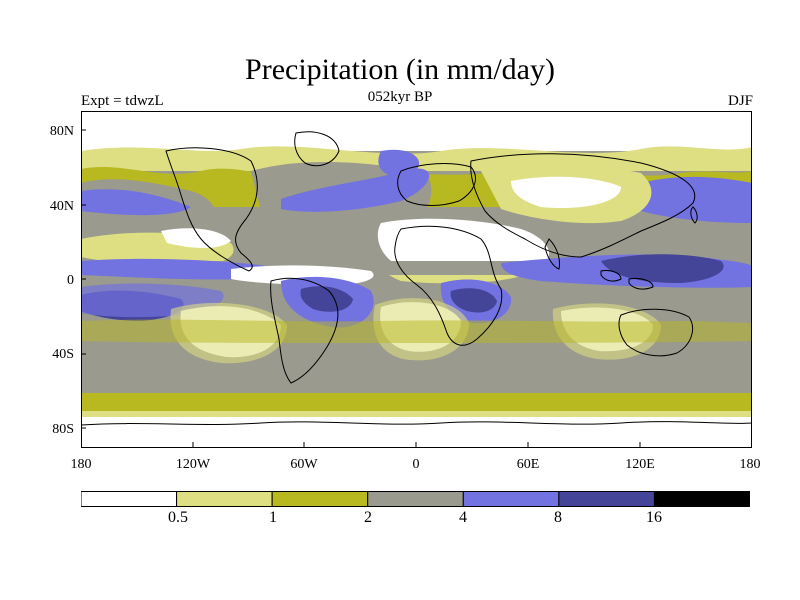 The image size is (800, 600). I want to click on sahara-white, so click(463, 246).